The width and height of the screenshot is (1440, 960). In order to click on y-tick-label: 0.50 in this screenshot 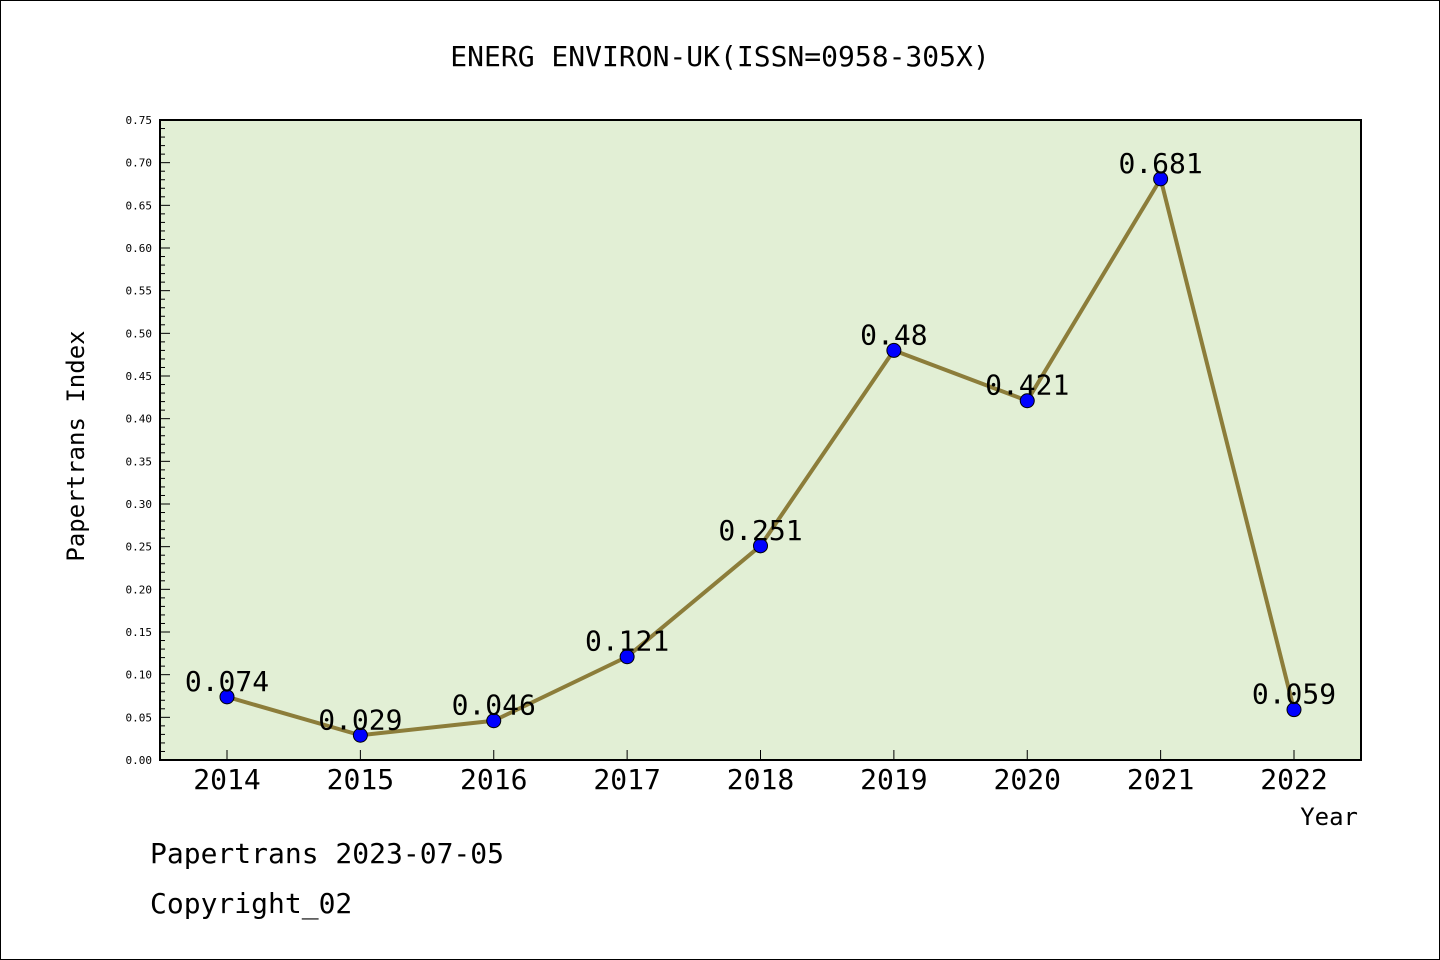, I will do `click(139, 333)`.